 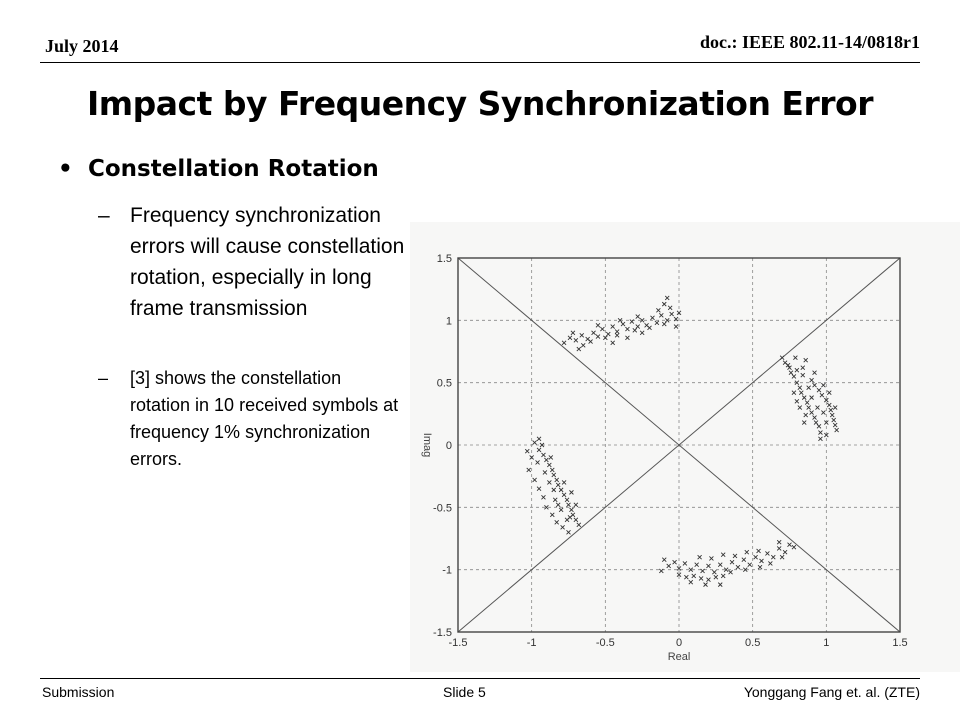 What do you see at coordinates (442, 633) in the screenshot?
I see `y-tick-label: -1.5` at bounding box center [442, 633].